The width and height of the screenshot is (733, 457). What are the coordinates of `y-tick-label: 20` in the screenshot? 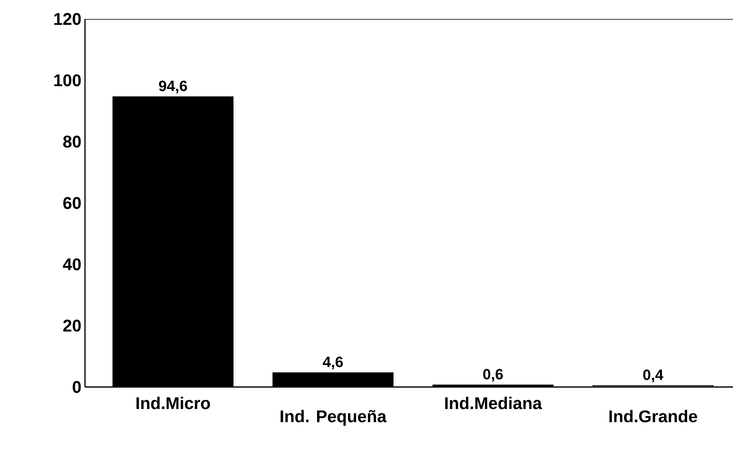 It's located at (72, 326).